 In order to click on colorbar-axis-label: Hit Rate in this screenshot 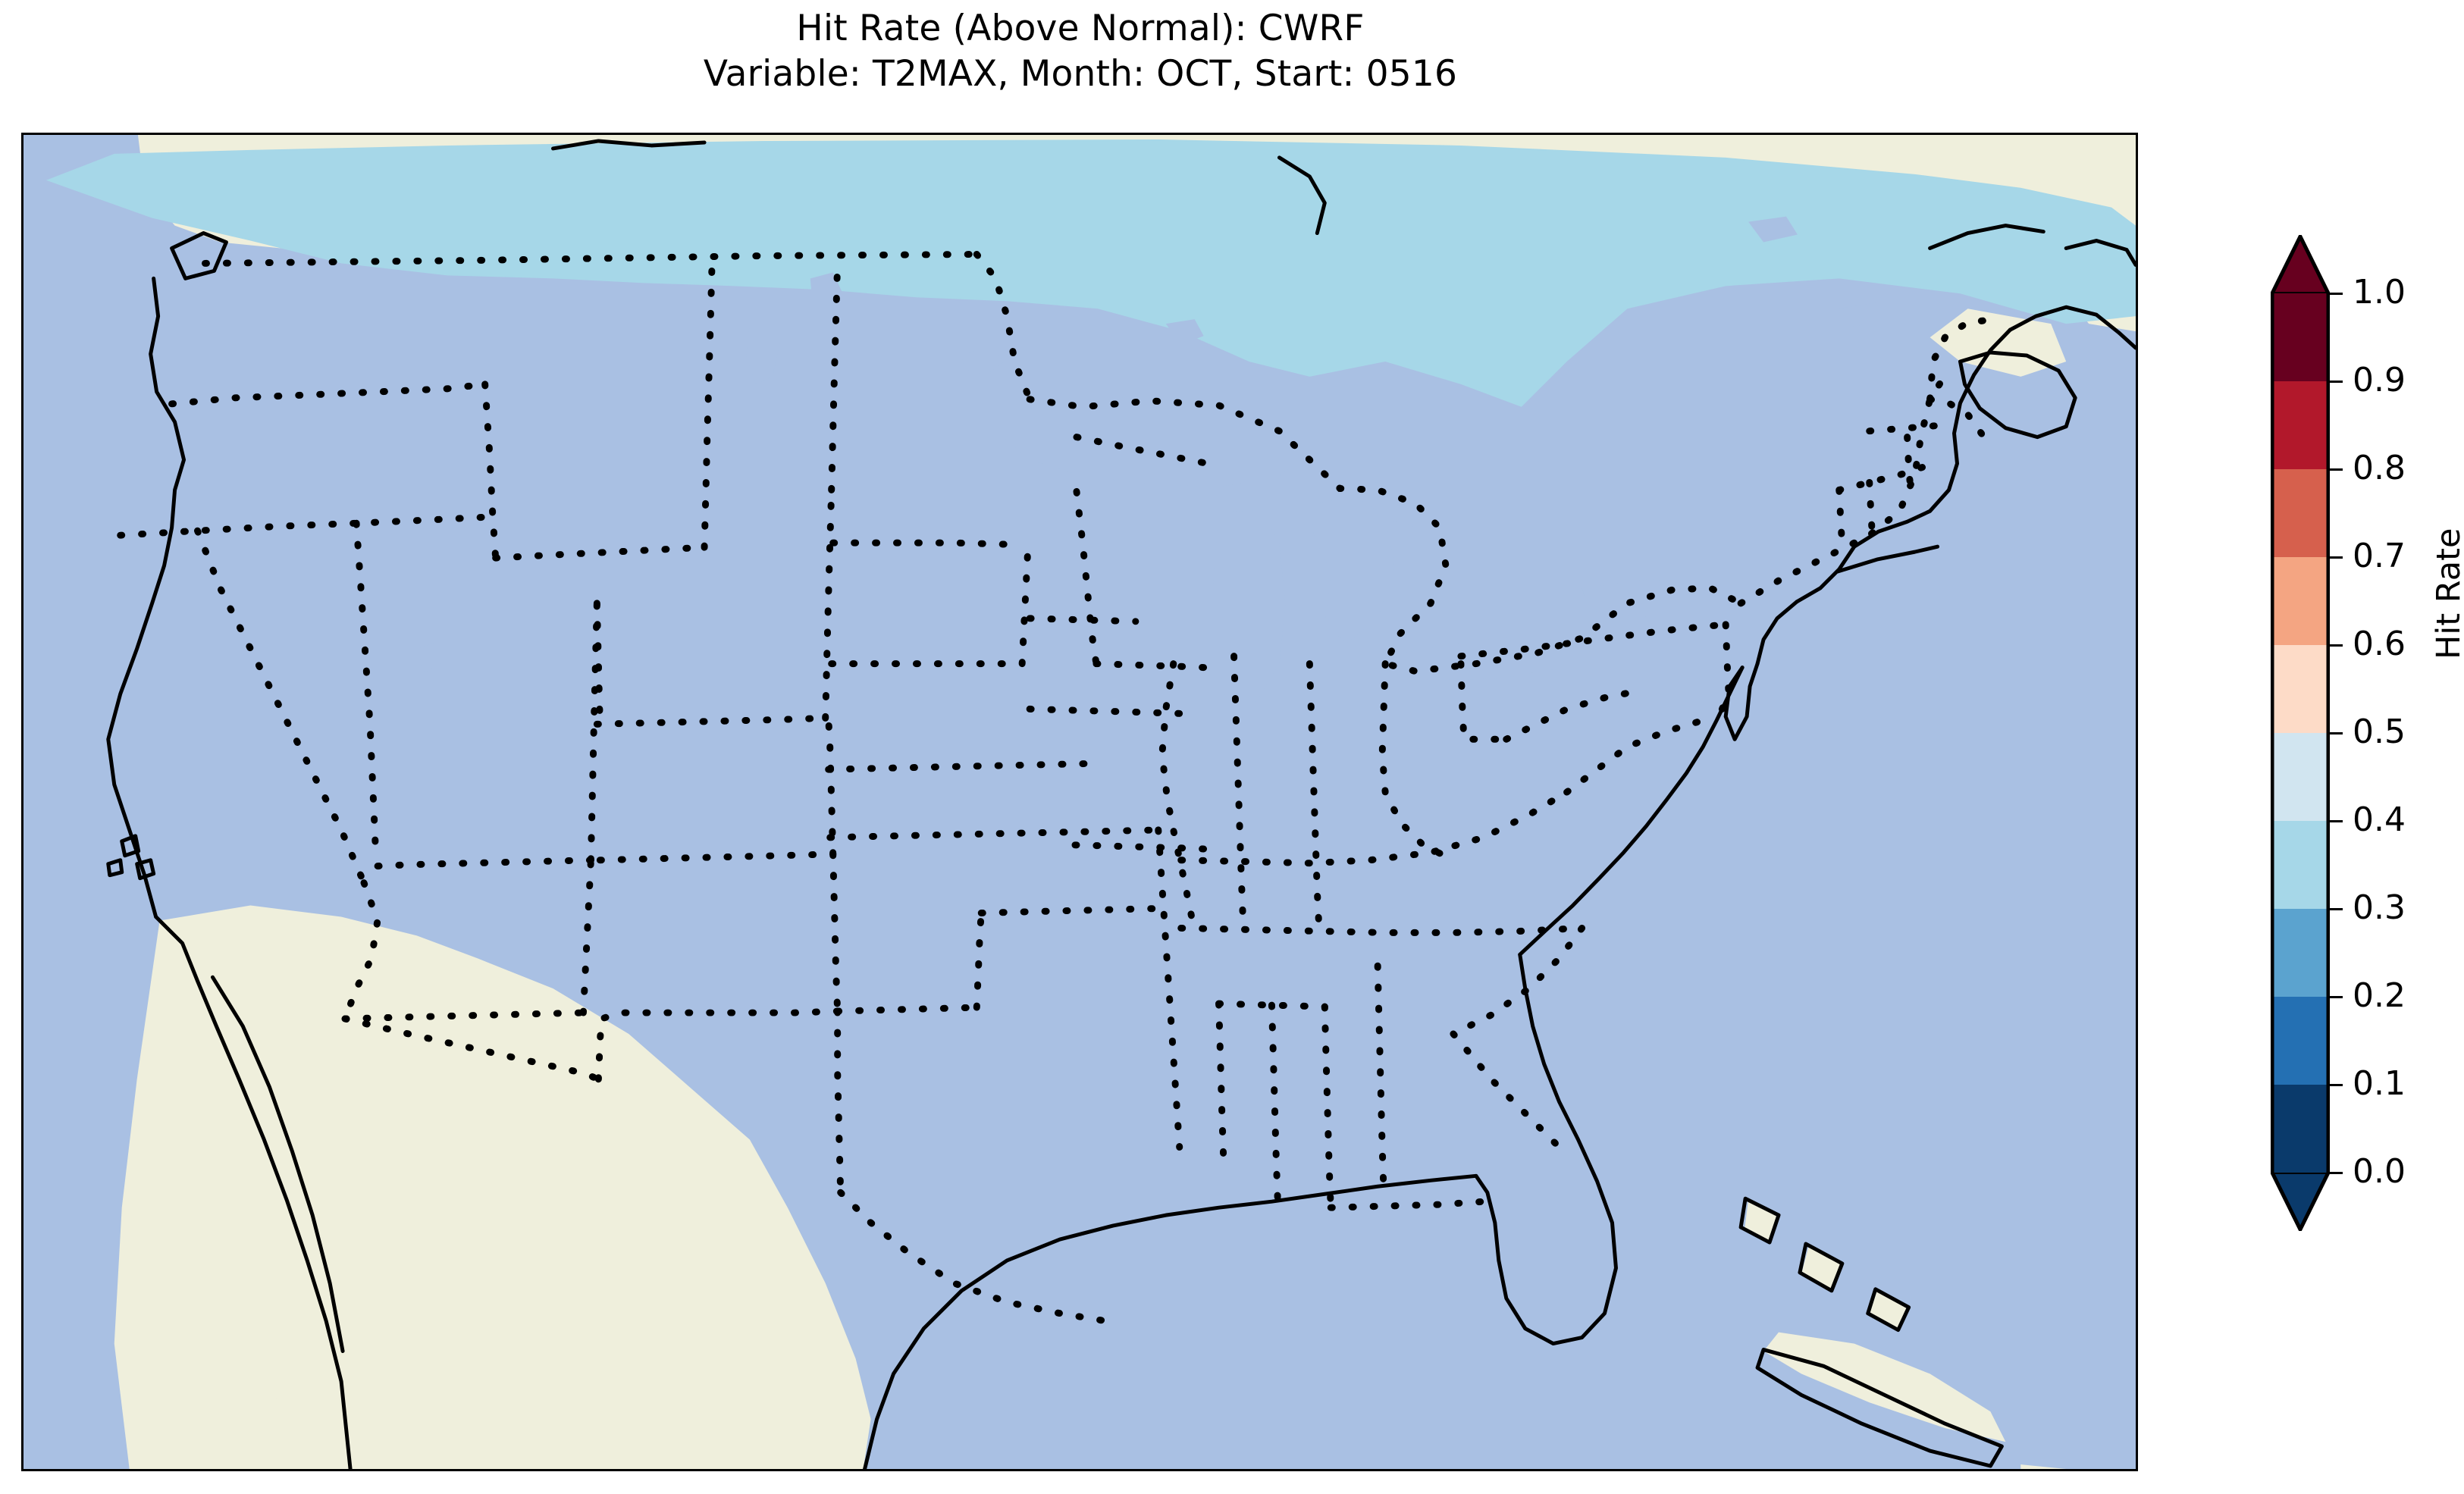, I will do `click(2447, 593)`.